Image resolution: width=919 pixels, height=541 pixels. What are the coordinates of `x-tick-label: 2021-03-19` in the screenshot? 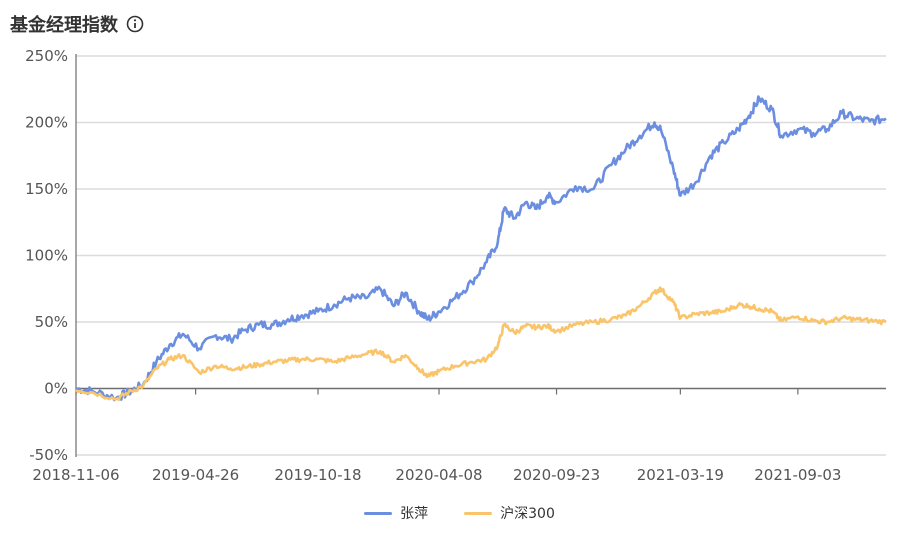 It's located at (680, 475).